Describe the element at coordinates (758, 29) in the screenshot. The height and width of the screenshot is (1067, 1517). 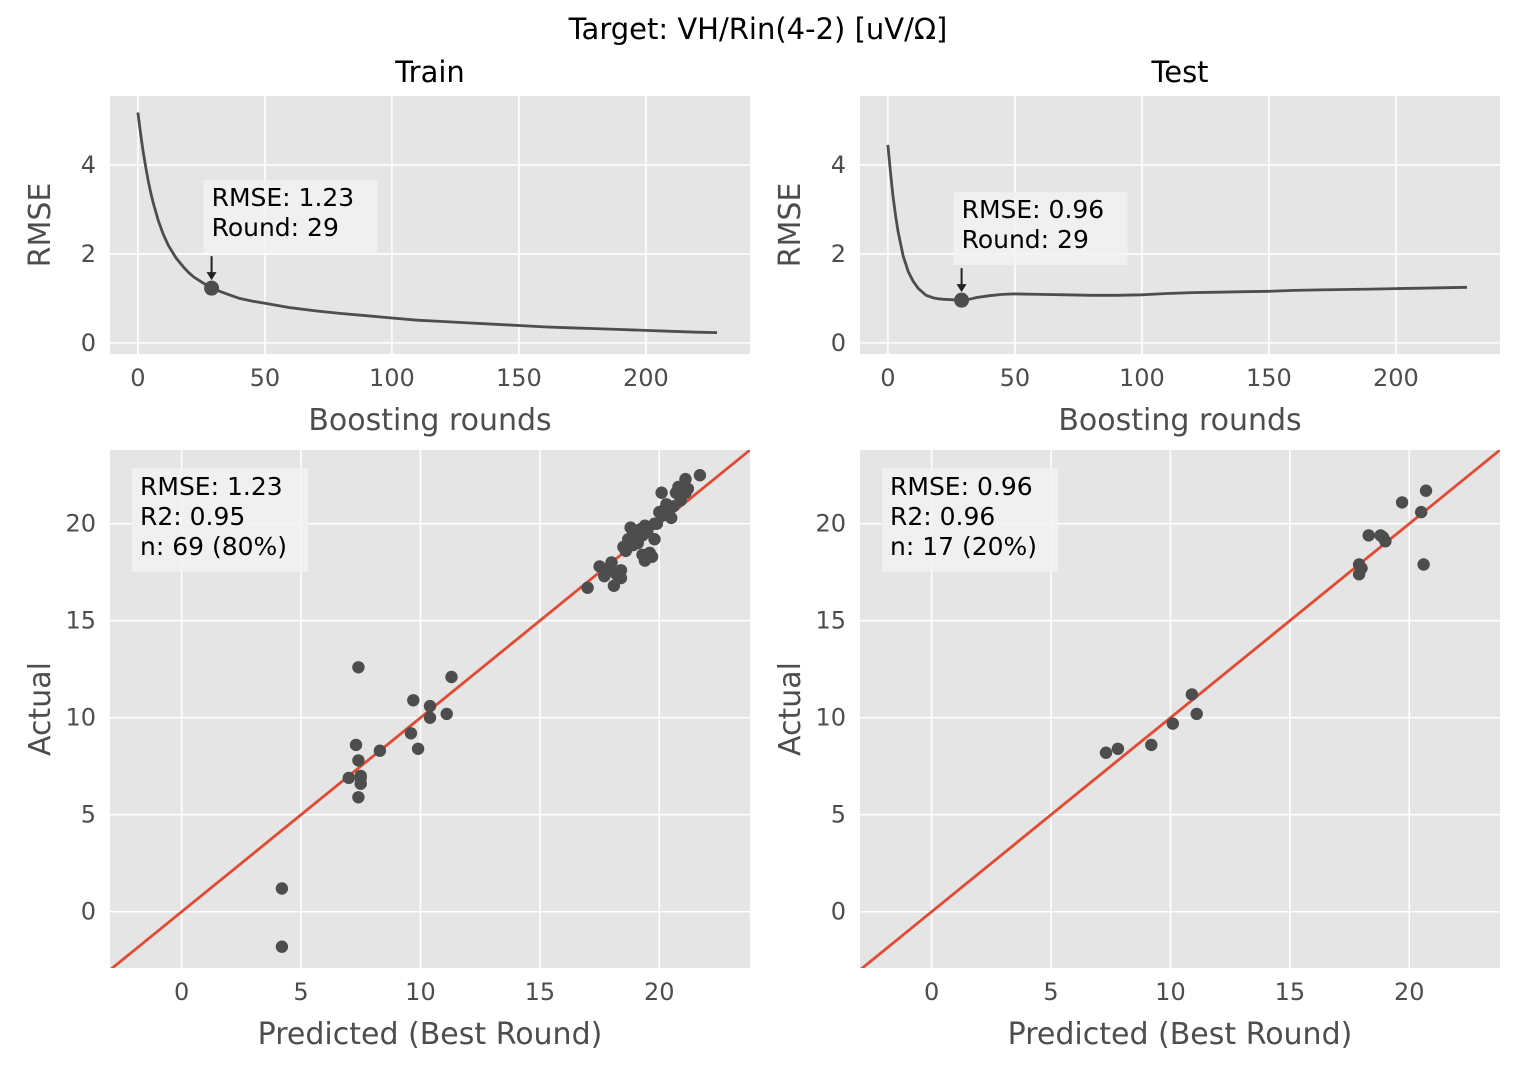
I see `figure-suptitle: Target: VH/Rin(4-2) [uV/Ω]` at that location.